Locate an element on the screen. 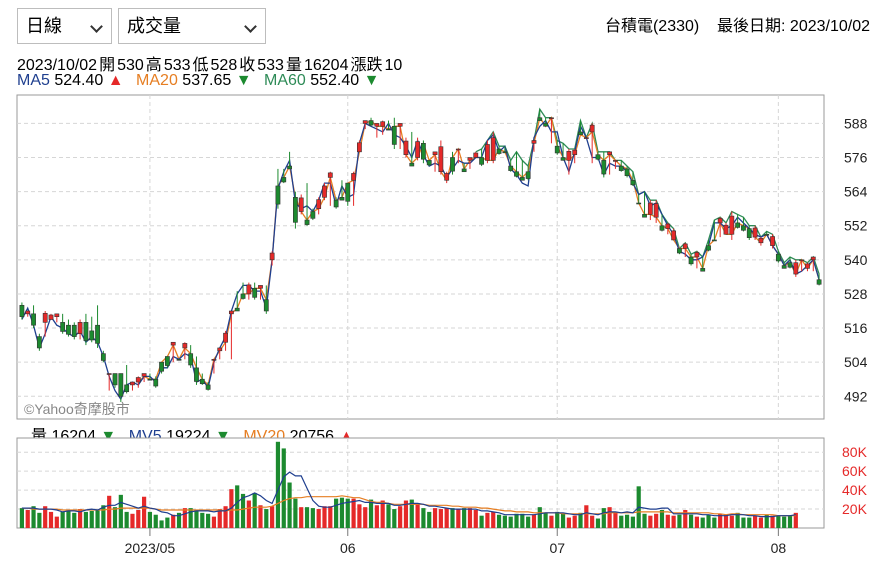 The image size is (892, 567). ma5-value: 524.40 is located at coordinates (79, 80).